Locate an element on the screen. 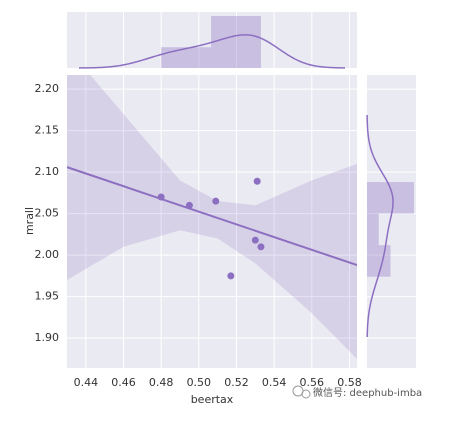  watermark: 微信号: deephub-imba is located at coordinates (367, 392).